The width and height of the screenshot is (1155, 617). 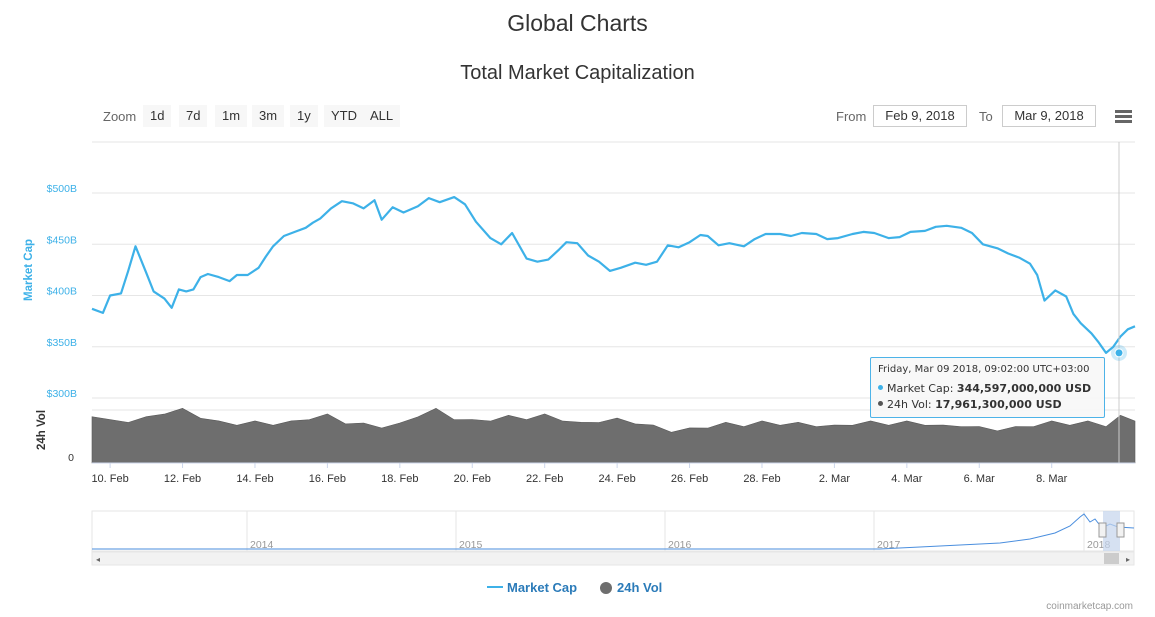 I want to click on tooltip-date: Friday, Mar 09 2018, 09:02:00 UTC+03:00, so click(x=984, y=369).